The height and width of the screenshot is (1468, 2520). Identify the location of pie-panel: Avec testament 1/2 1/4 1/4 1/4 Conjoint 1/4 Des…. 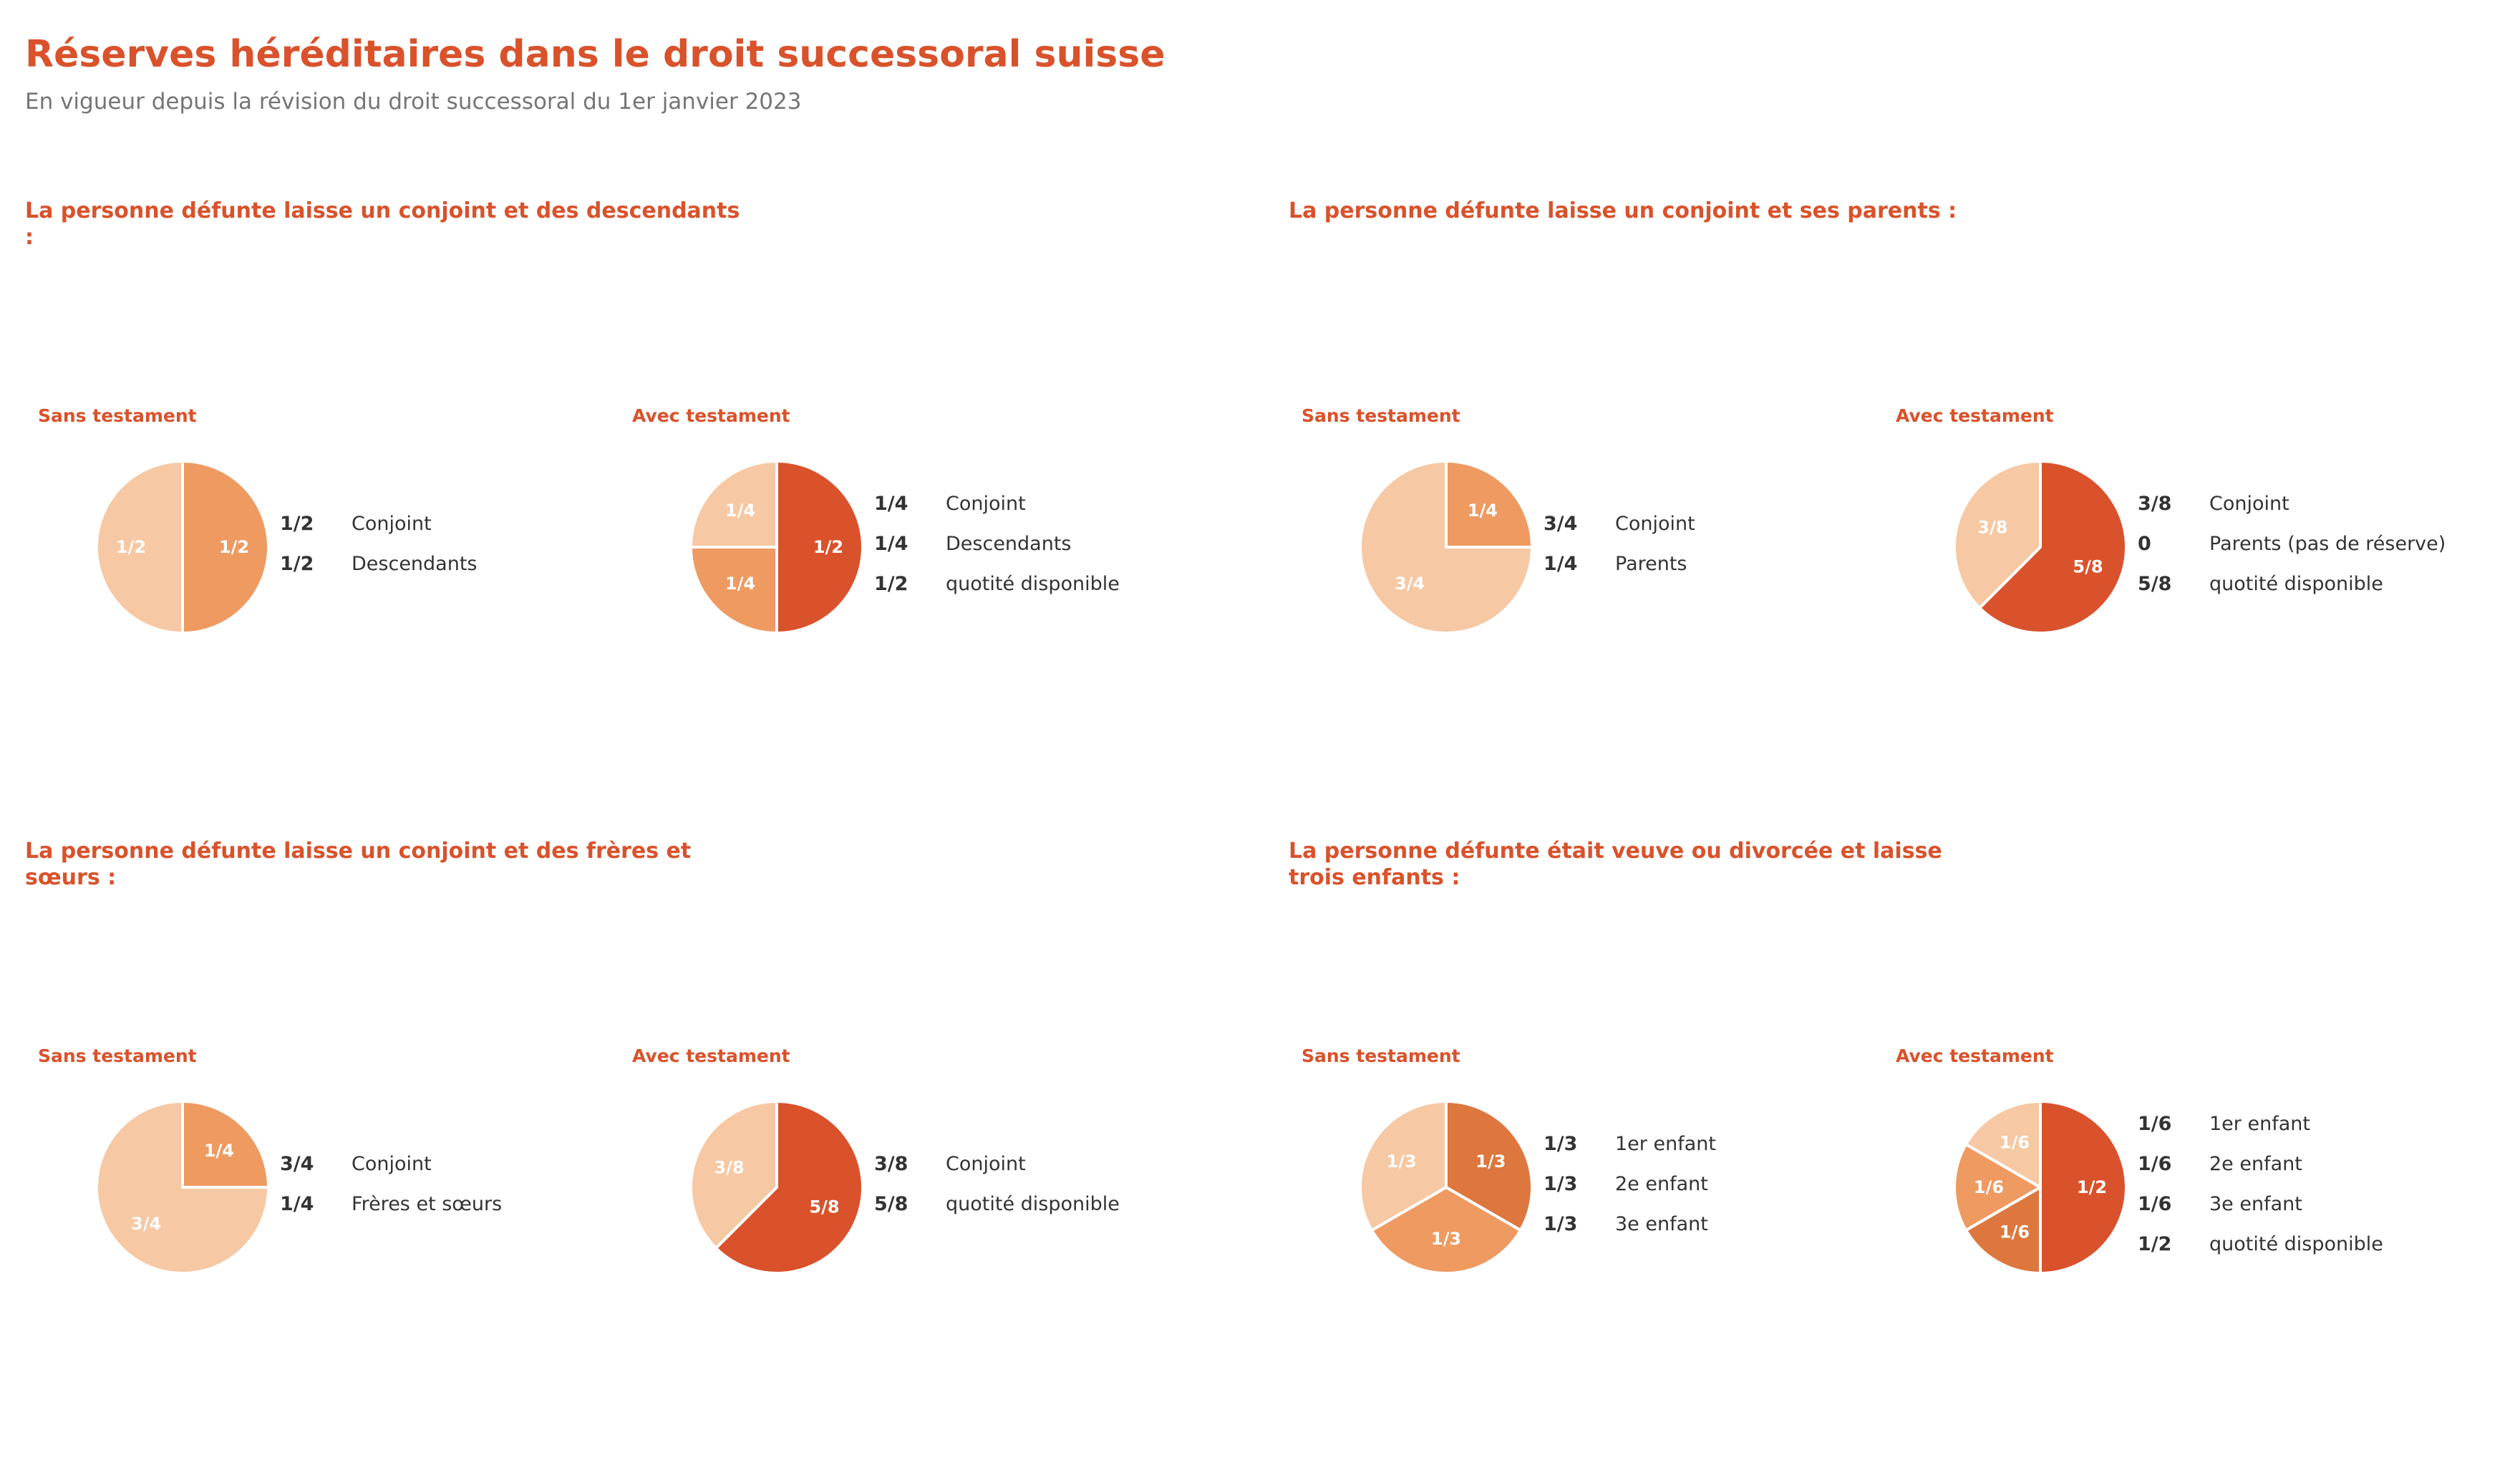
(898, 519).